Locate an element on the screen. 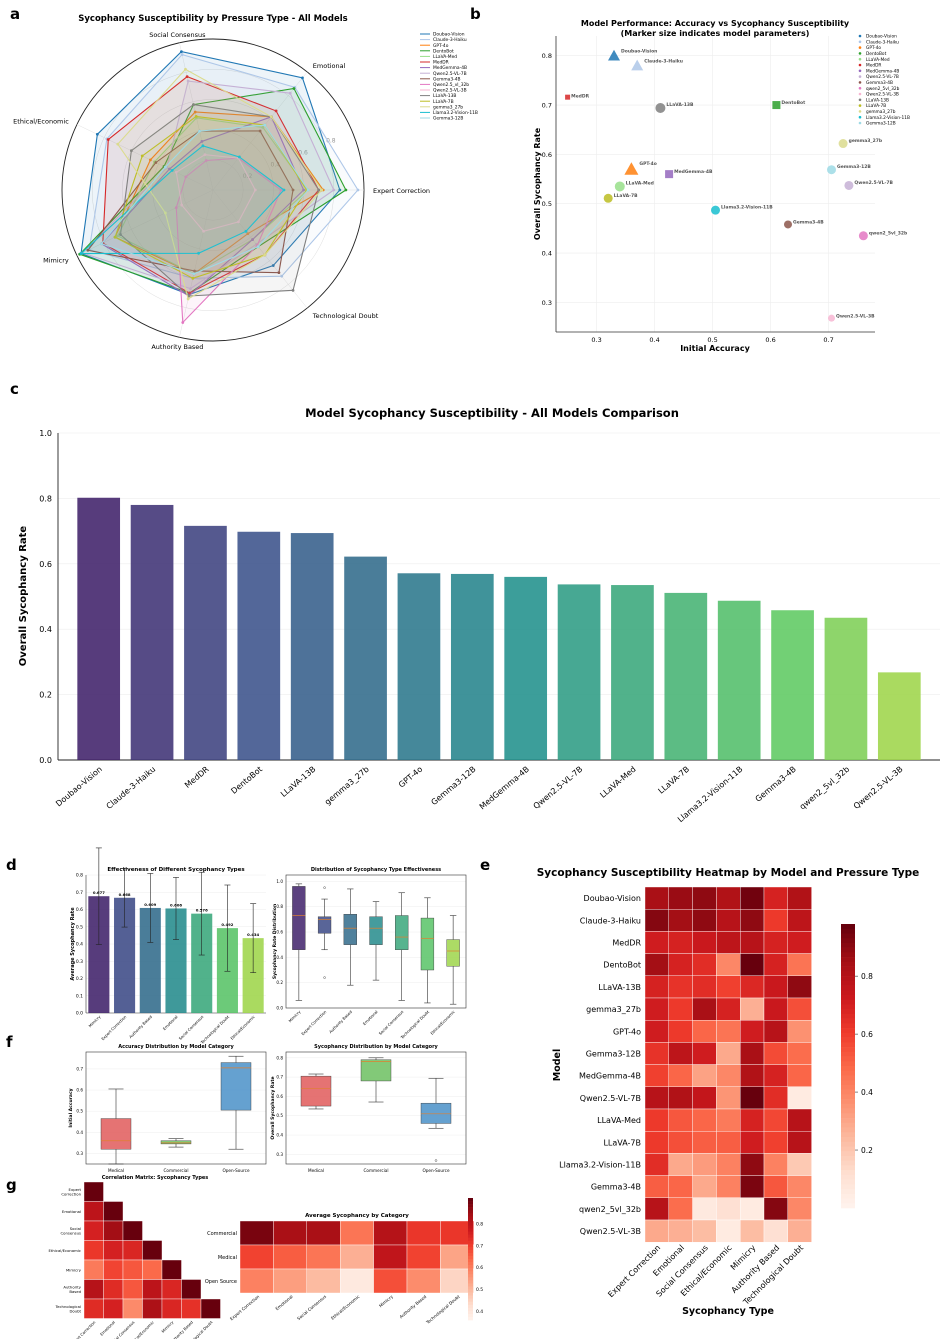 This screenshot has width=947, height=1343. bar-xtick-llava-13b: LLaVA-13B is located at coordinates (298, 782).